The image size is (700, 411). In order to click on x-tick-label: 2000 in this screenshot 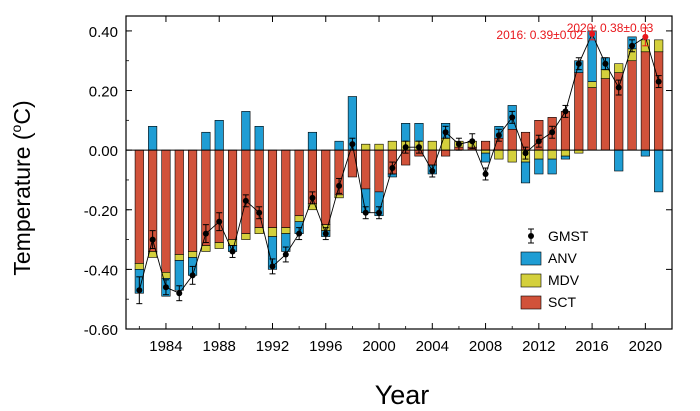, I will do `click(378, 346)`.